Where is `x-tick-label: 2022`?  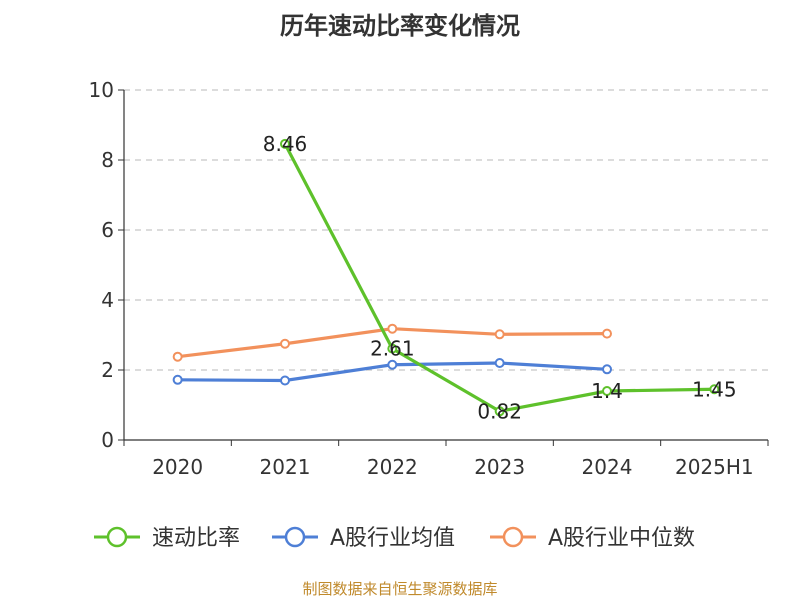
x-tick-label: 2022 is located at coordinates (392, 467).